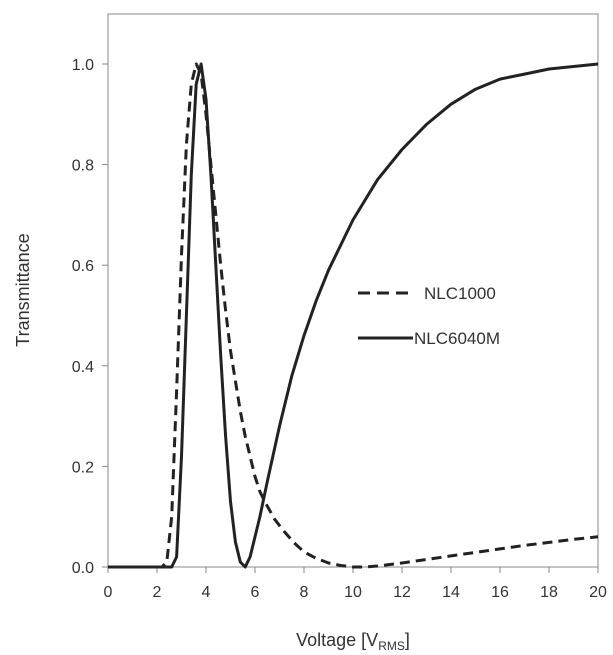 This screenshot has width=613, height=655. What do you see at coordinates (500, 592) in the screenshot?
I see `x-tick-label: 16` at bounding box center [500, 592].